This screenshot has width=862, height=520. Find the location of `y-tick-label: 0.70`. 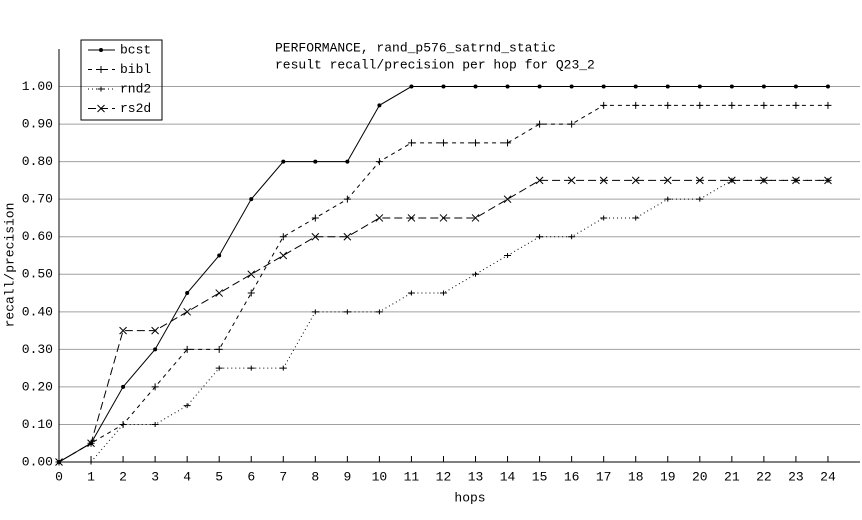

y-tick-label: 0.70 is located at coordinates (37, 199).